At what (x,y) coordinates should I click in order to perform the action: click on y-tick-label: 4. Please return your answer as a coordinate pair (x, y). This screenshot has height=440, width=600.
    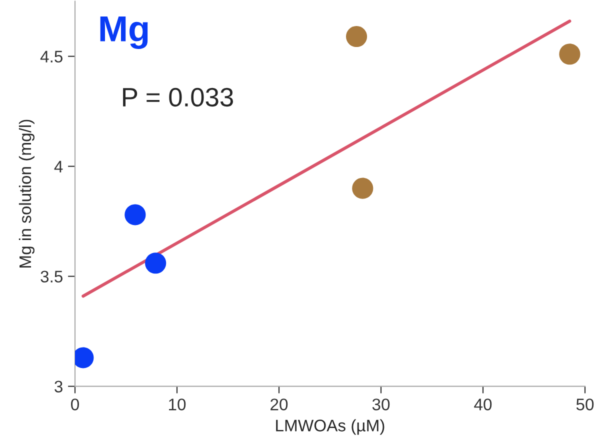
    Looking at the image, I should click on (58, 166).